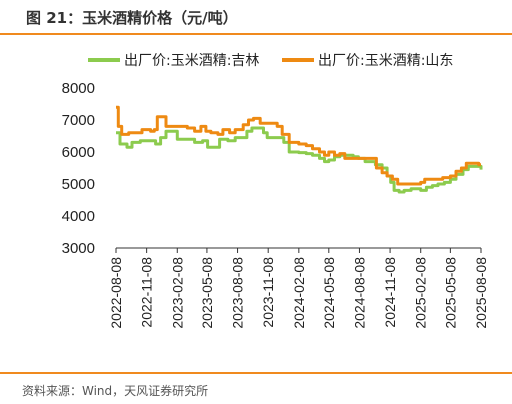 Image resolution: width=512 pixels, height=404 pixels. Describe the element at coordinates (238, 293) in the screenshot. I see `x-tick-label: 2023-08-08` at that location.